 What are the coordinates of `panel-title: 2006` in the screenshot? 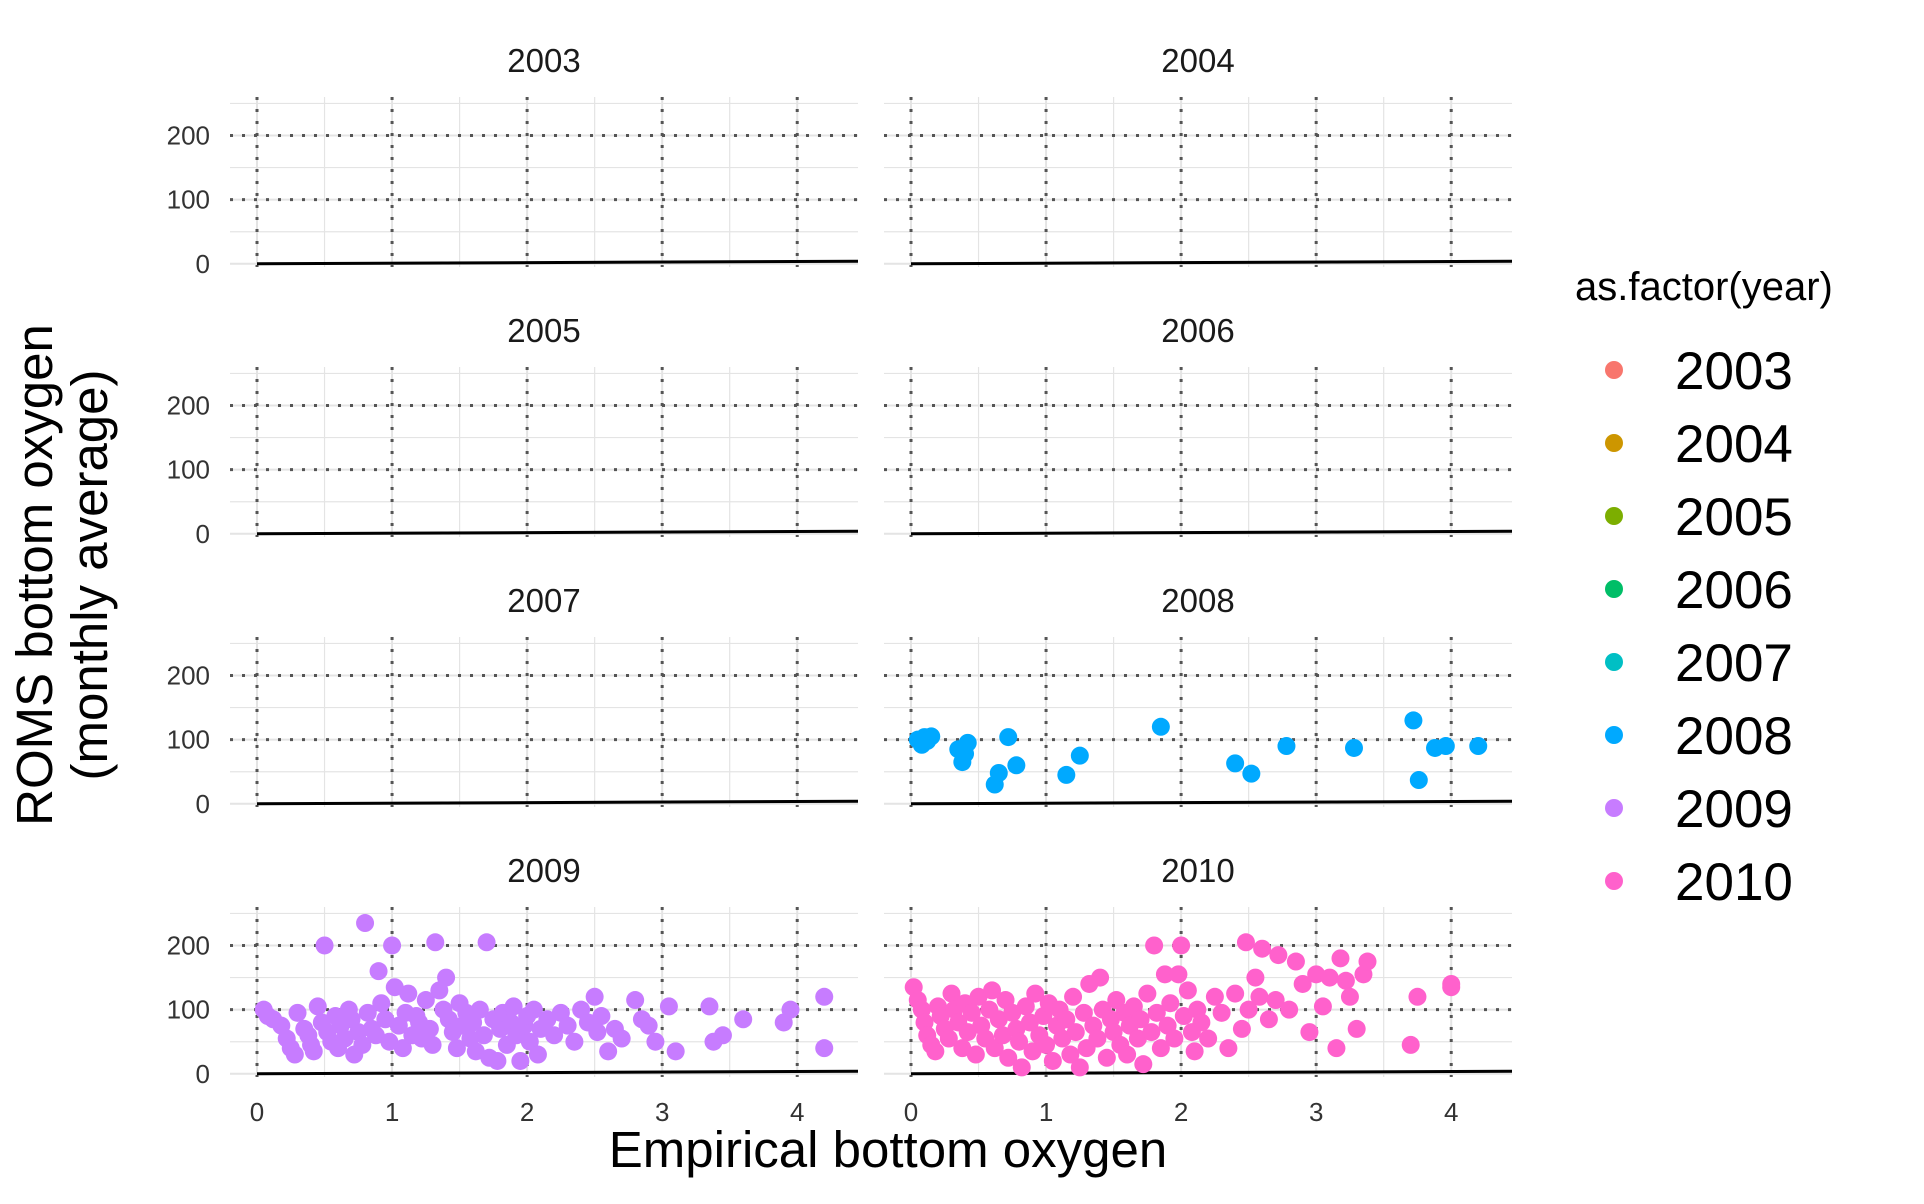 It's located at (1197, 330).